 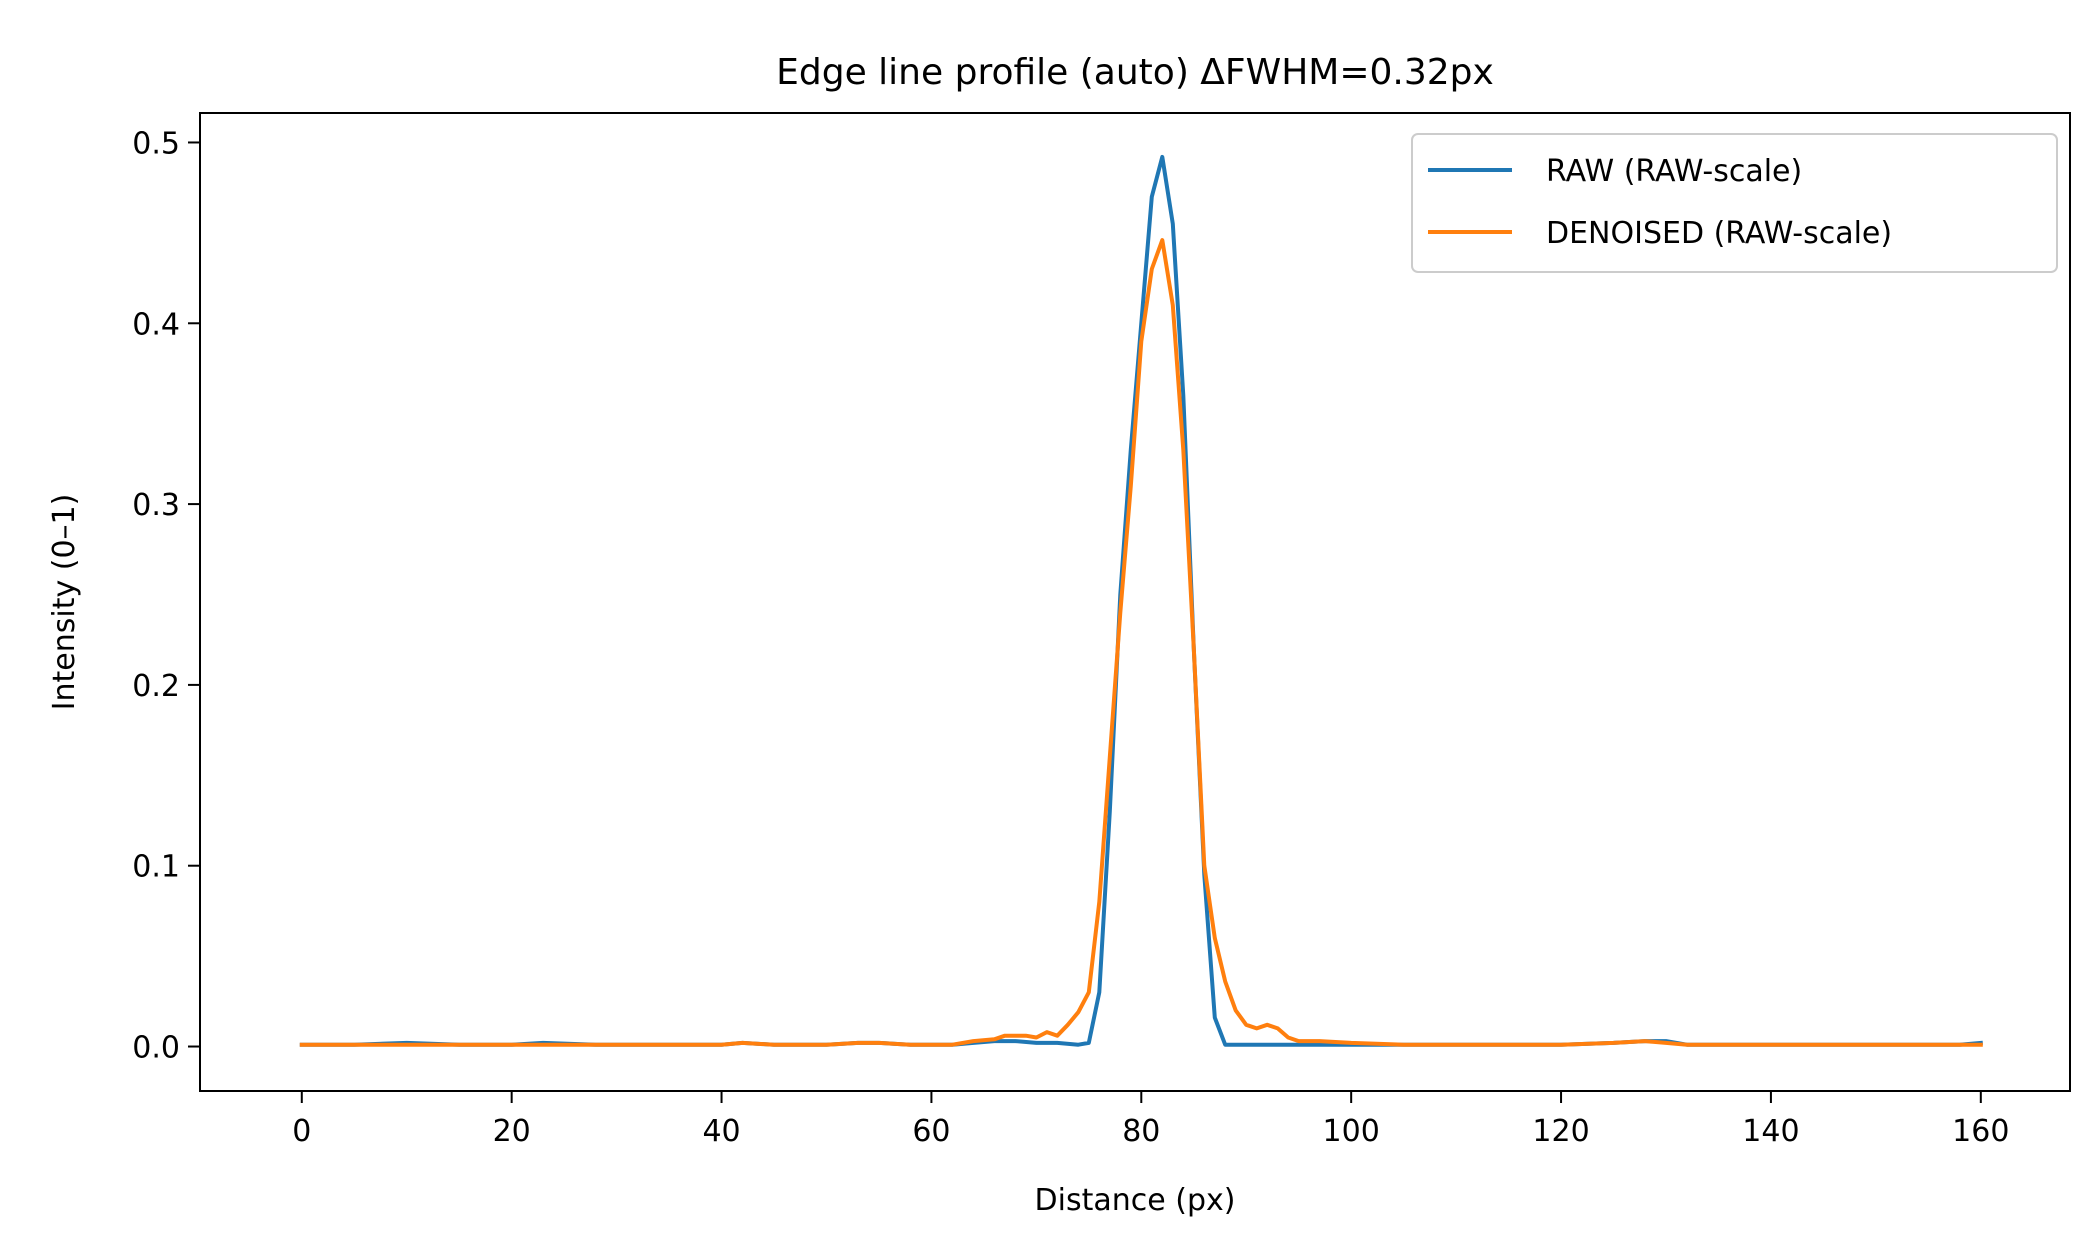 I want to click on x-tick-label: 60, so click(x=931, y=1131).